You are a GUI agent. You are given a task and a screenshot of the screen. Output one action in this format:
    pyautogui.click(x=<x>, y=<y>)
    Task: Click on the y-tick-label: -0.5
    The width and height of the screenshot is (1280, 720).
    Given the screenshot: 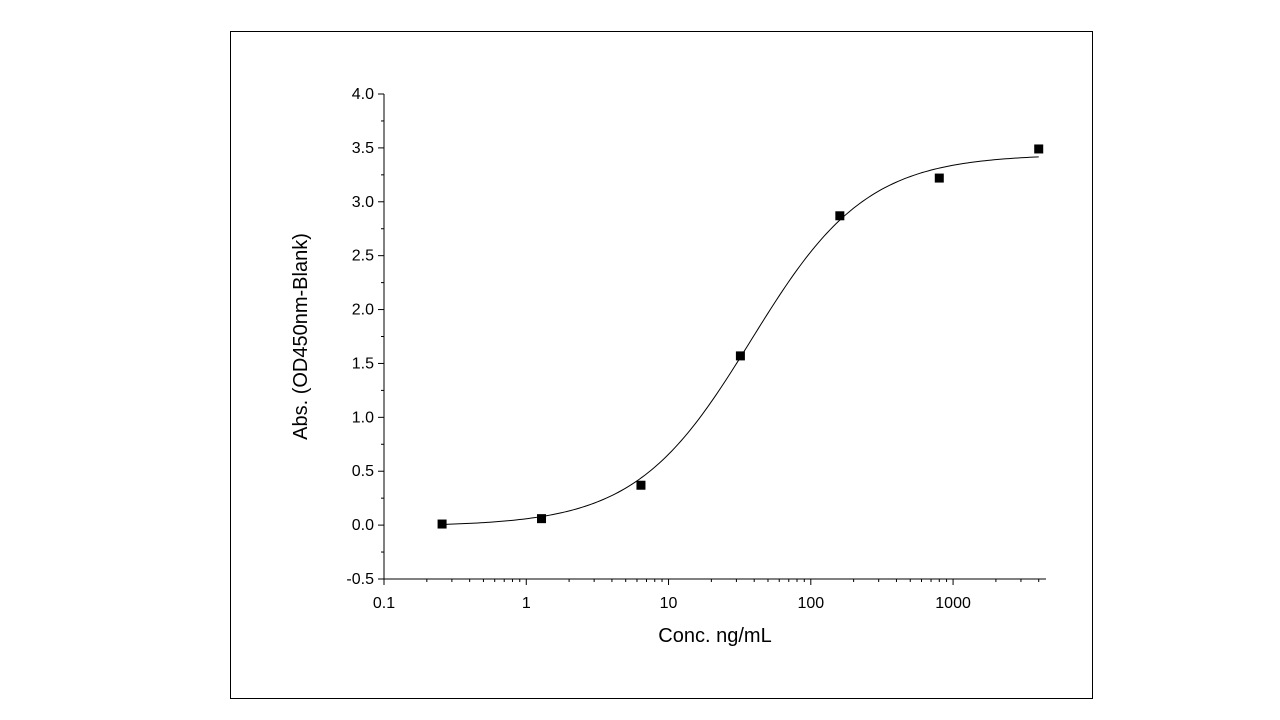 What is the action you would take?
    pyautogui.click(x=360, y=579)
    